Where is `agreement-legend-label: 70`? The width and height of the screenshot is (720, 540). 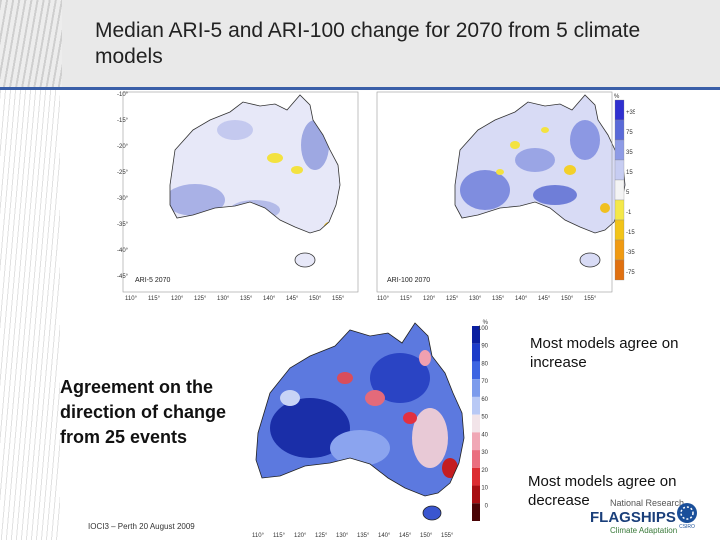 agreement-legend-label: 70 is located at coordinates (484, 382).